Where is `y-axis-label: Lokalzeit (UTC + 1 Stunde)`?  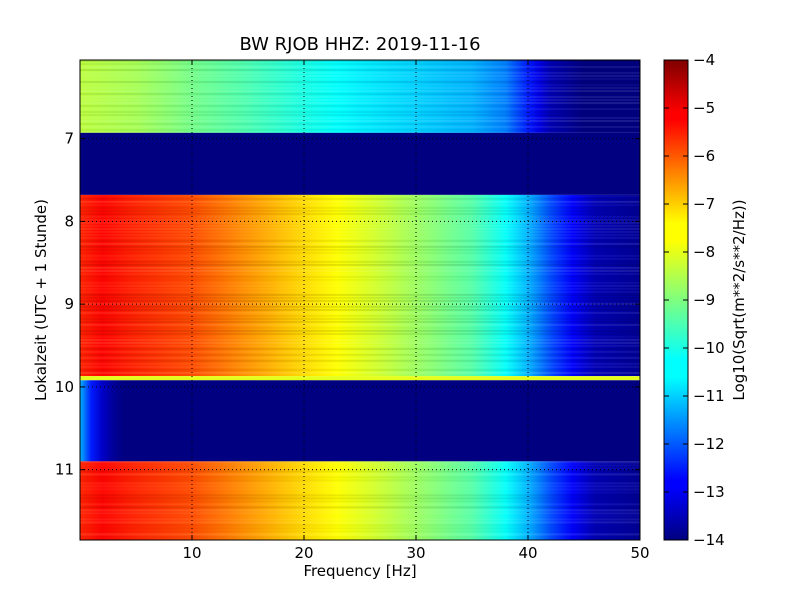 y-axis-label: Lokalzeit (UTC + 1 Stunde) is located at coordinates (41, 300).